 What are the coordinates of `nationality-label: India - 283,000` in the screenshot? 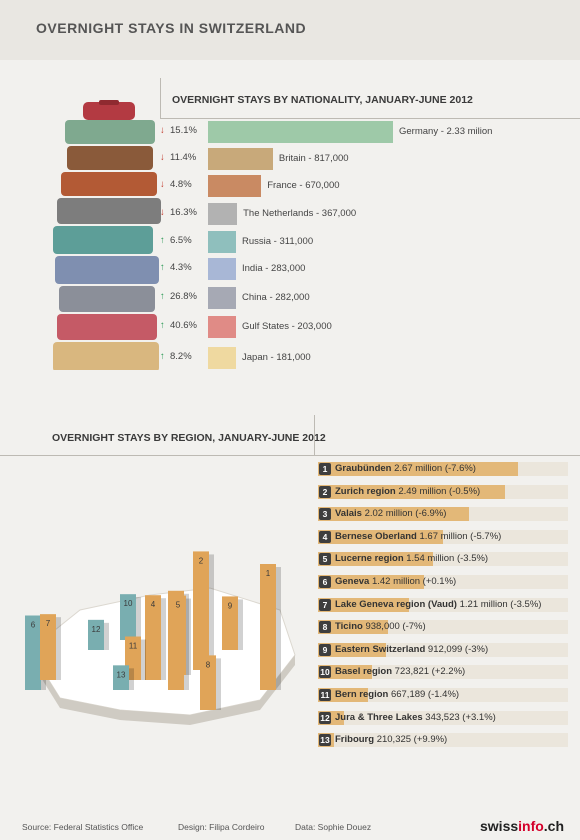 It's located at (274, 268).